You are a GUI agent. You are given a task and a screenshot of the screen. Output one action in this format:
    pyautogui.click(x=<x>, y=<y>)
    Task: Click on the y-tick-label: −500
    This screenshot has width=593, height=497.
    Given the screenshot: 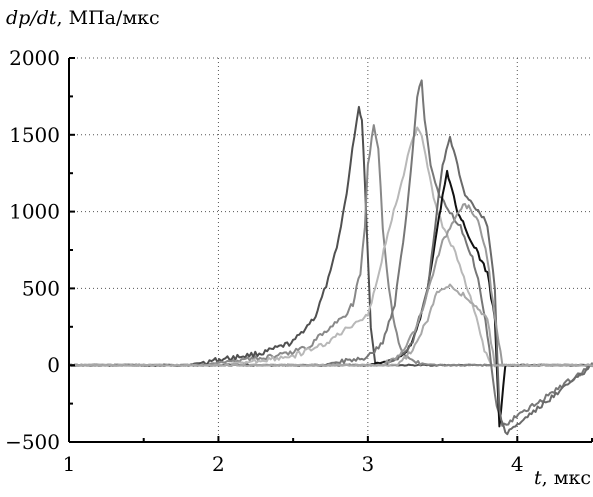 What is the action you would take?
    pyautogui.click(x=32, y=442)
    